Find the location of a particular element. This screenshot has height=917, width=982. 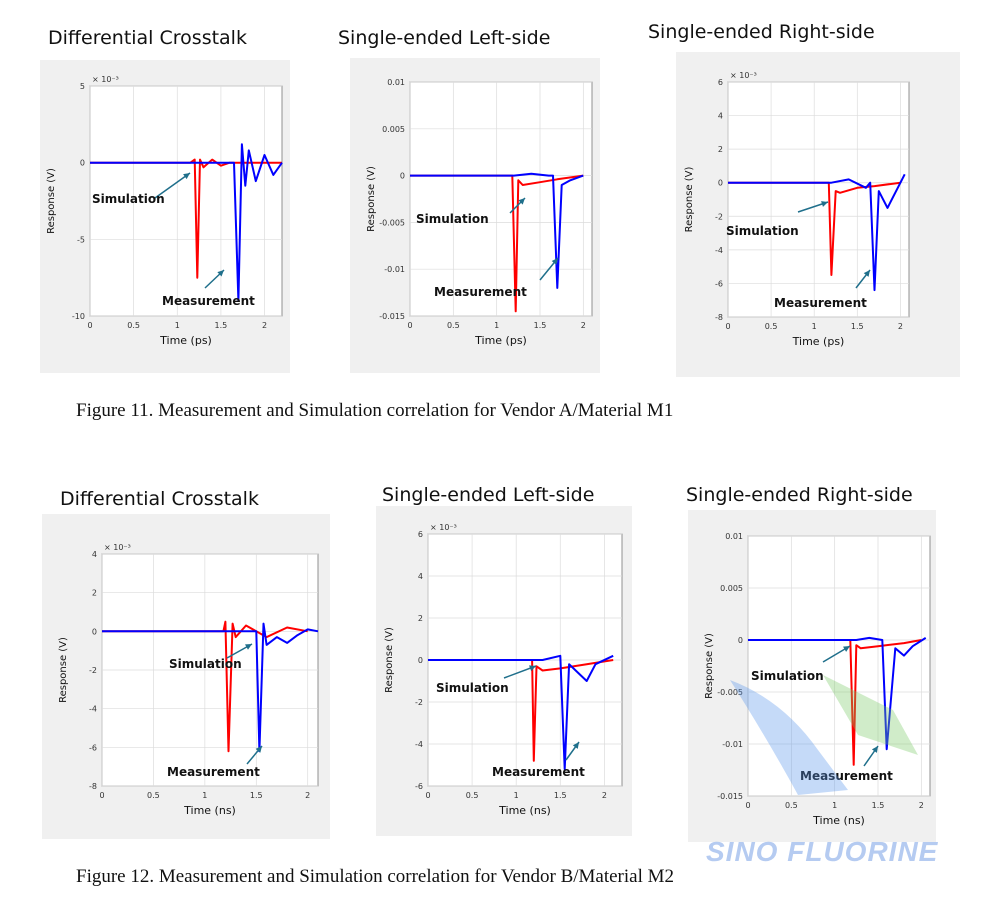

y-tick-label: 0.01 is located at coordinates (734, 536).